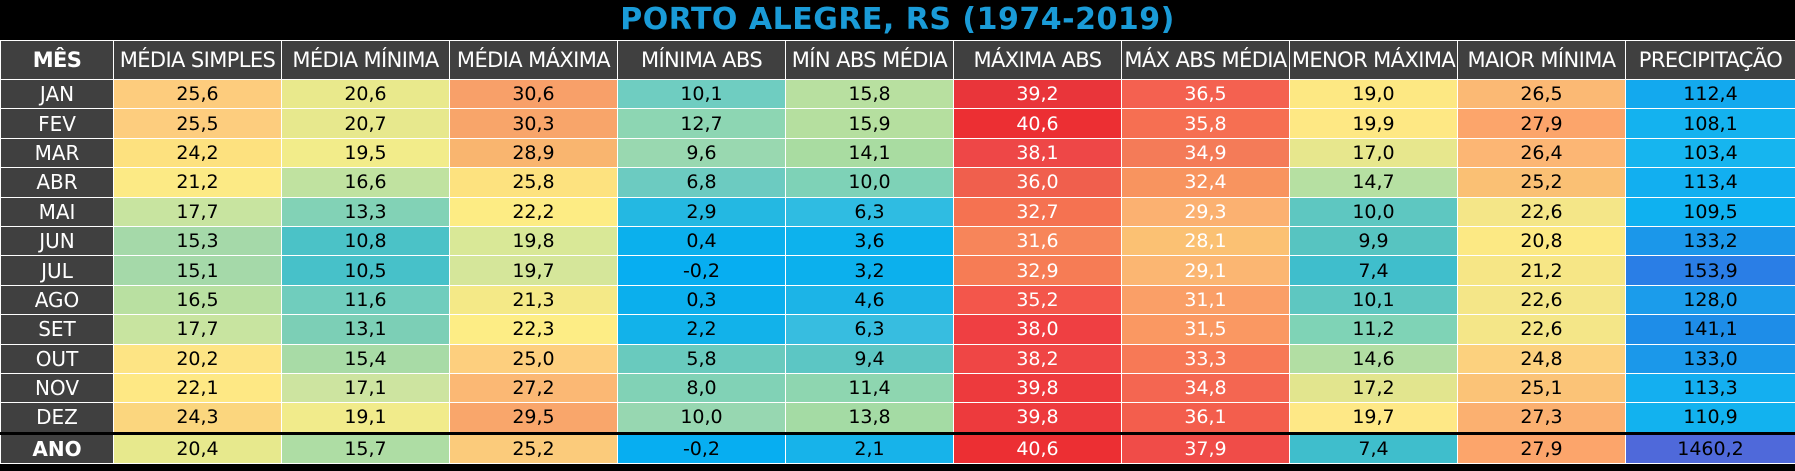 The width and height of the screenshot is (1795, 471). I want to click on data-cell: 25,5, so click(197, 123).